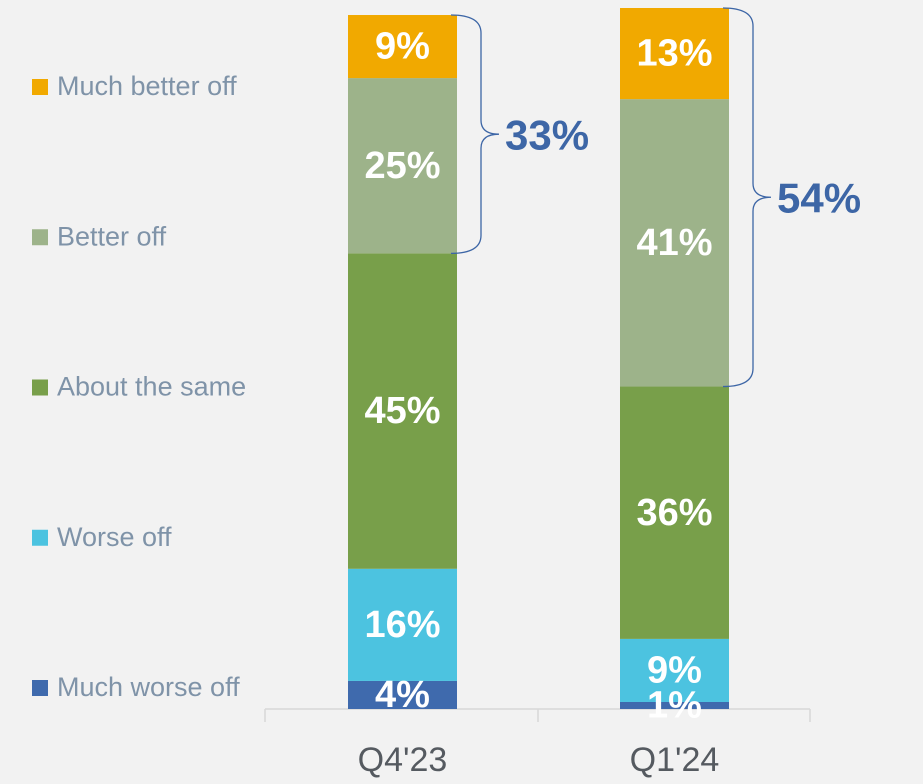 Image resolution: width=923 pixels, height=784 pixels. Describe the element at coordinates (147, 86) in the screenshot. I see `legend-label: Much better off` at that location.